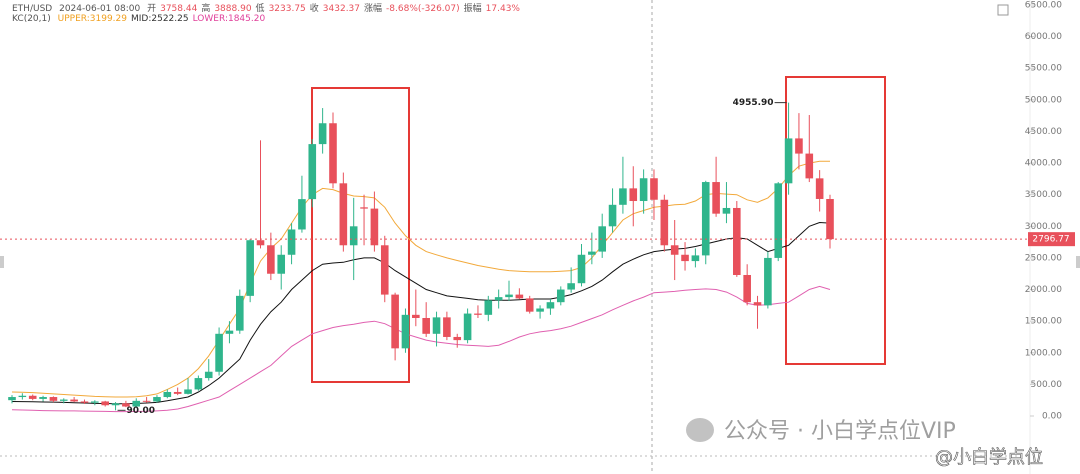 The image size is (1080, 474). What do you see at coordinates (472, 9) in the screenshot?
I see `stat-label: 振幅` at bounding box center [472, 9].